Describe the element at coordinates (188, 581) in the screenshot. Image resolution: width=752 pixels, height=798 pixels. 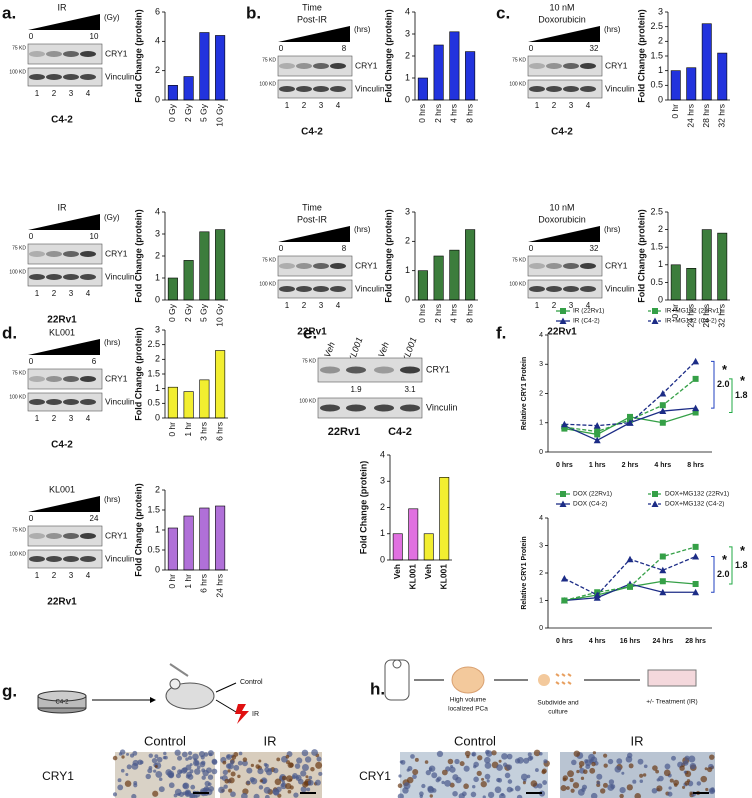
I see `x-tick-label: 1 hr` at that location.